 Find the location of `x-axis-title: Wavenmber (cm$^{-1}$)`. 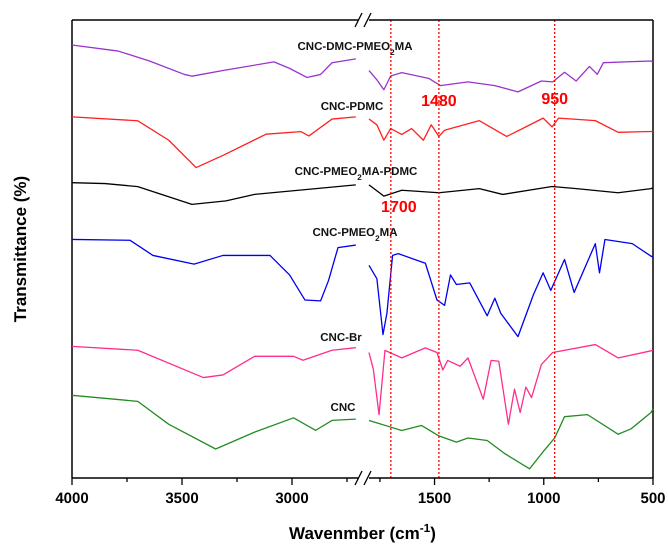

x-axis-title: Wavenmber (cm$^{-1}$) is located at coordinates (362, 532).